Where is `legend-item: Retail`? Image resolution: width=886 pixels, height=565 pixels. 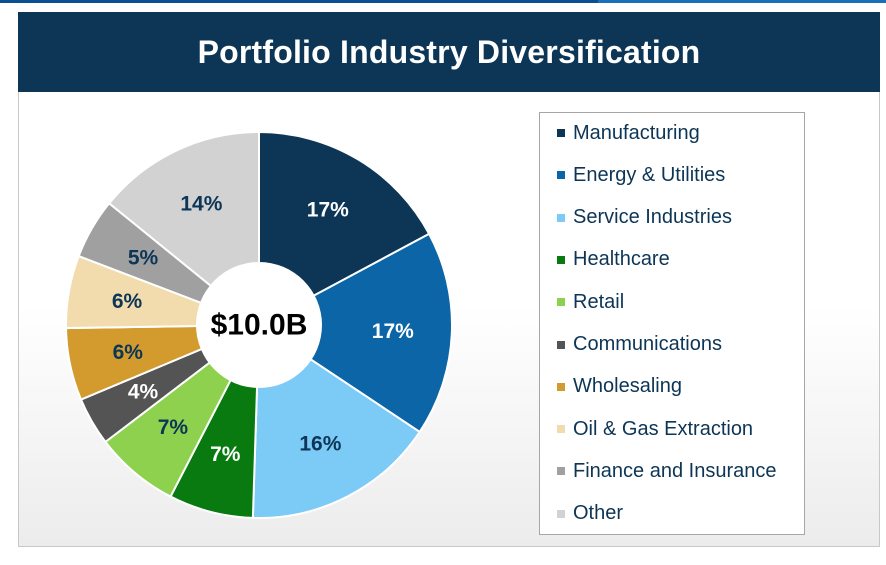 legend-item: Retail is located at coordinates (590, 302).